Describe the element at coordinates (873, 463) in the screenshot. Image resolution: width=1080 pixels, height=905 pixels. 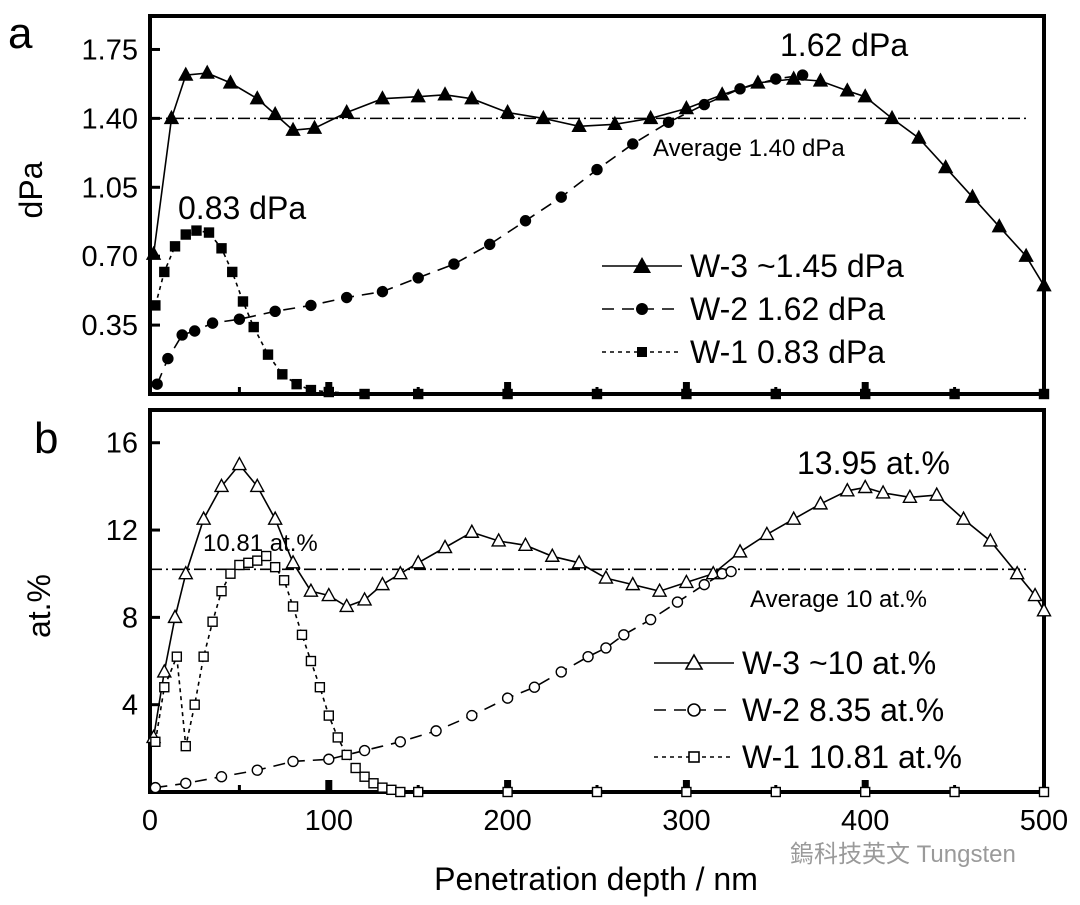
I see `annotation-b-peak-w2: 13.95 at.%` at that location.